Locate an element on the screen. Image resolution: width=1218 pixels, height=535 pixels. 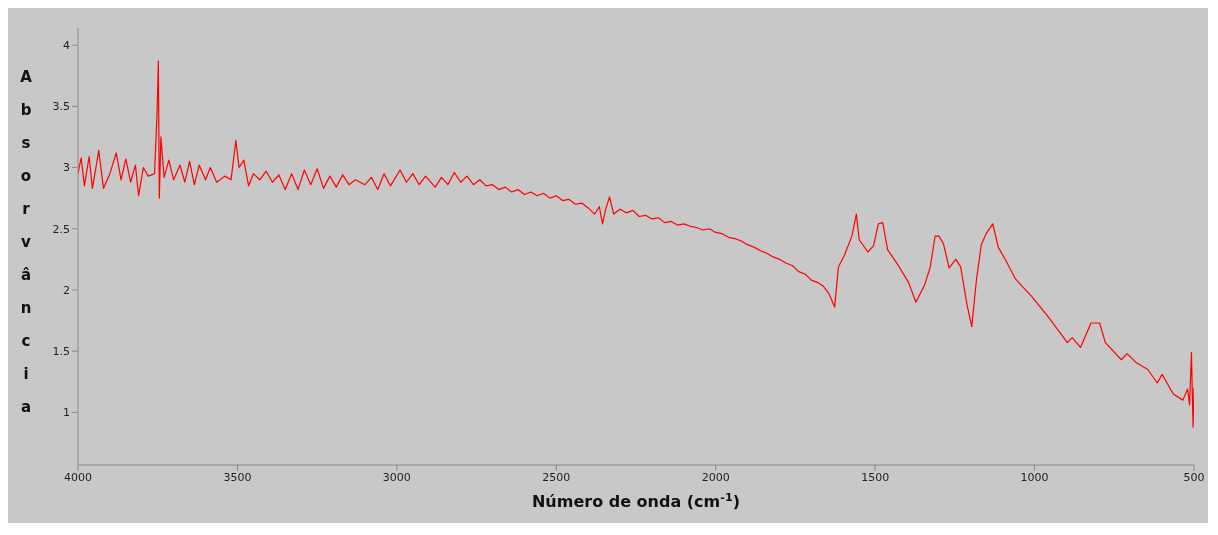
x-tick-label: 4000 is located at coordinates (78, 477).